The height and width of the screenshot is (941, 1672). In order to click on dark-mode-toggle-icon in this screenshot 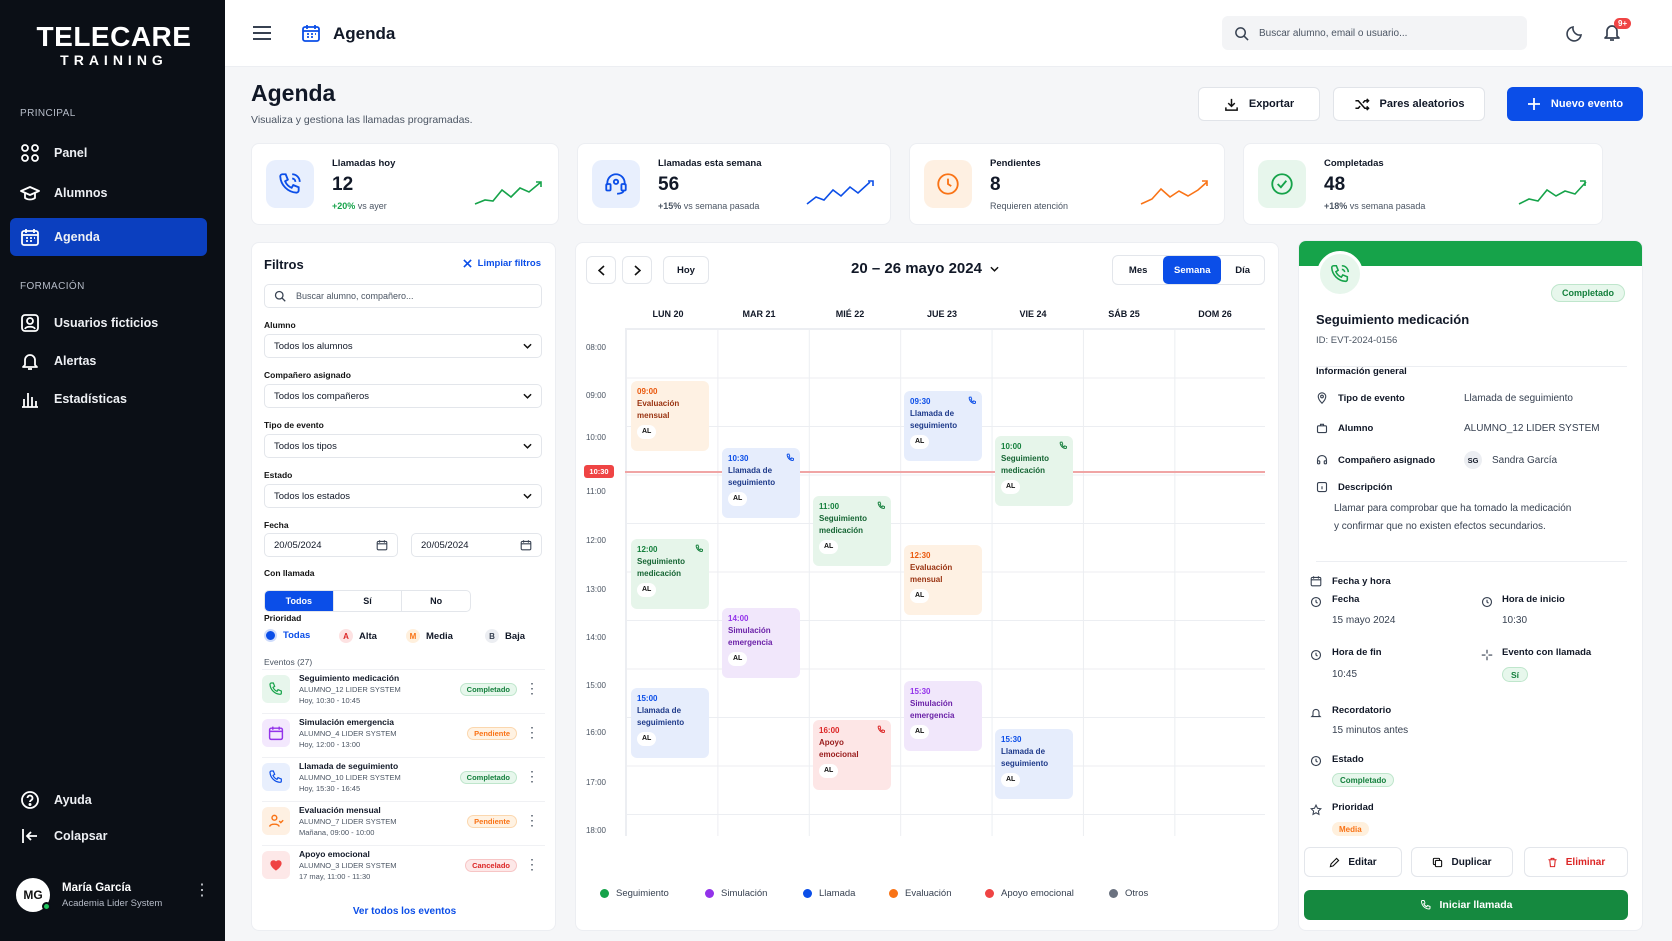, I will do `click(1575, 33)`.